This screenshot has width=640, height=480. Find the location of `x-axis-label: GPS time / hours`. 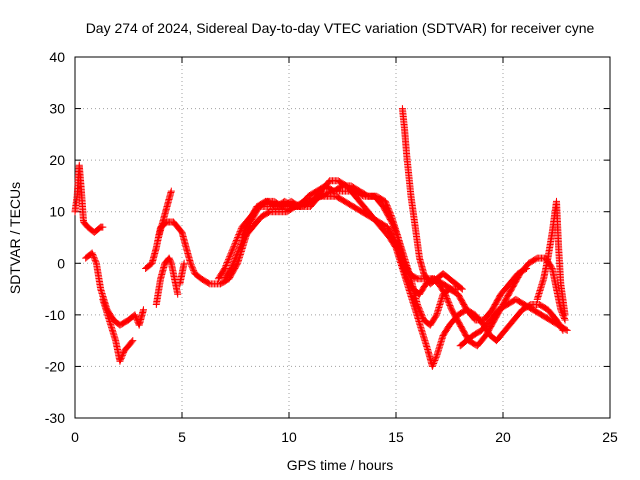

x-axis-label: GPS time / hours is located at coordinates (340, 465).